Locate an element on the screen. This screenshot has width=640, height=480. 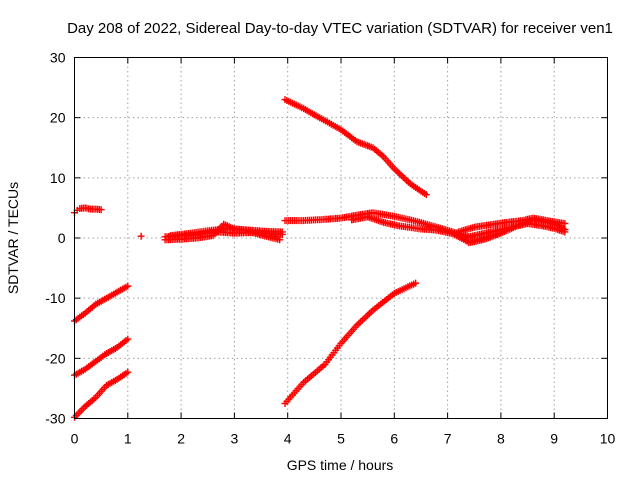
x-tick-label: 4 is located at coordinates (288, 439).